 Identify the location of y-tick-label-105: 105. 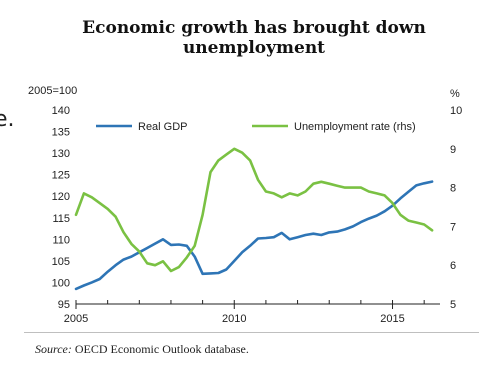
(61, 262).